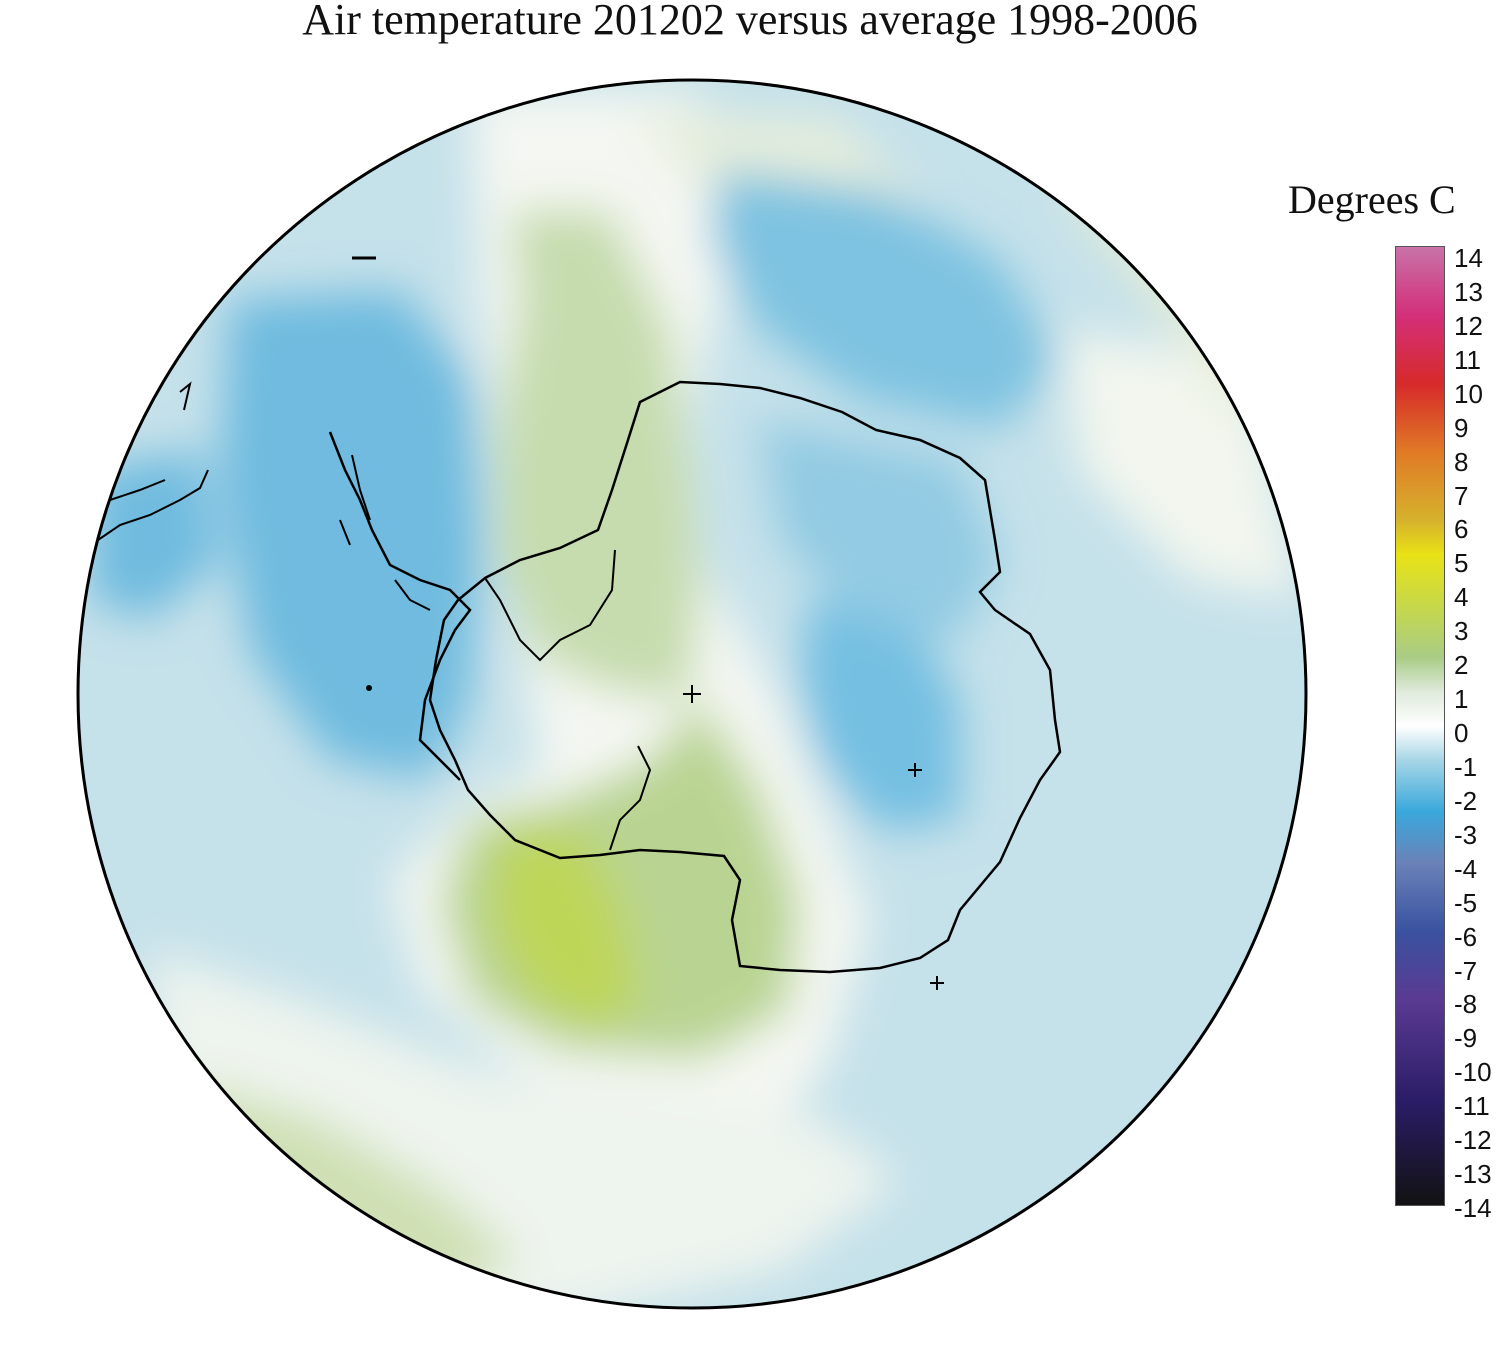 The width and height of the screenshot is (1500, 1369). What do you see at coordinates (655, 837) in the screenshot?
I see `markers` at bounding box center [655, 837].